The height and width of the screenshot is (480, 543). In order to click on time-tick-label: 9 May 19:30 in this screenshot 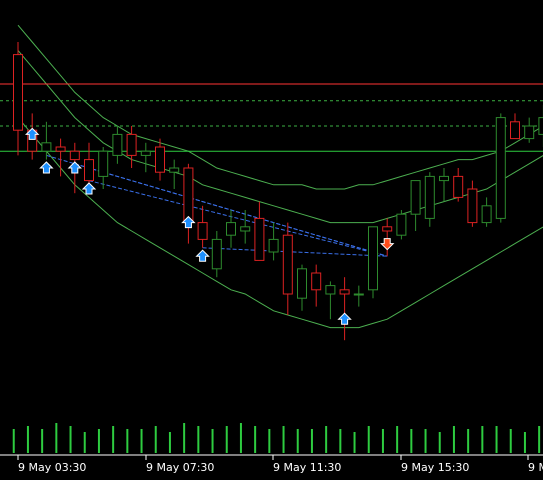, I will do `click(535, 467)`.